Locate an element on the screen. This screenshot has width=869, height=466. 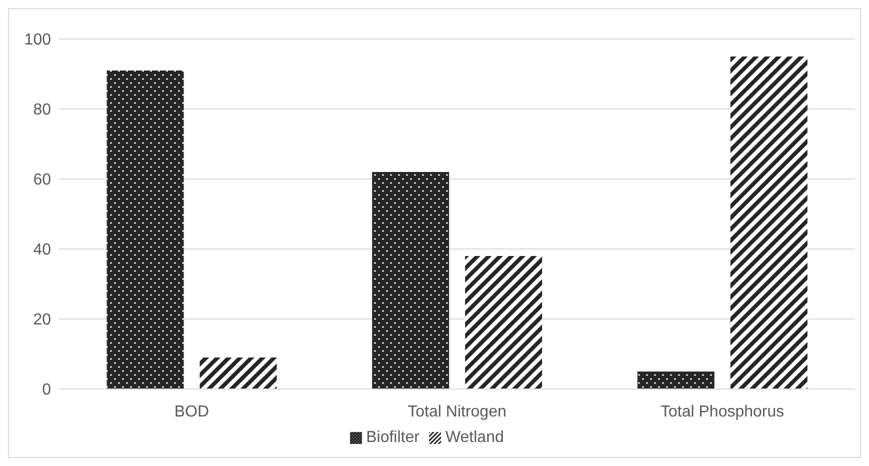
legend-label: Biofilter is located at coordinates (393, 437).